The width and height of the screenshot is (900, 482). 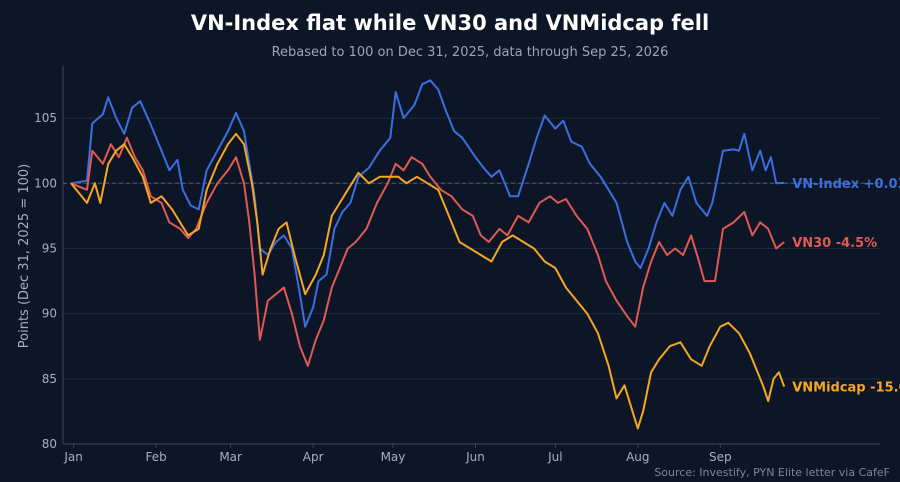 I want to click on series-label-0: VN-Index +0.03%, so click(x=846, y=184).